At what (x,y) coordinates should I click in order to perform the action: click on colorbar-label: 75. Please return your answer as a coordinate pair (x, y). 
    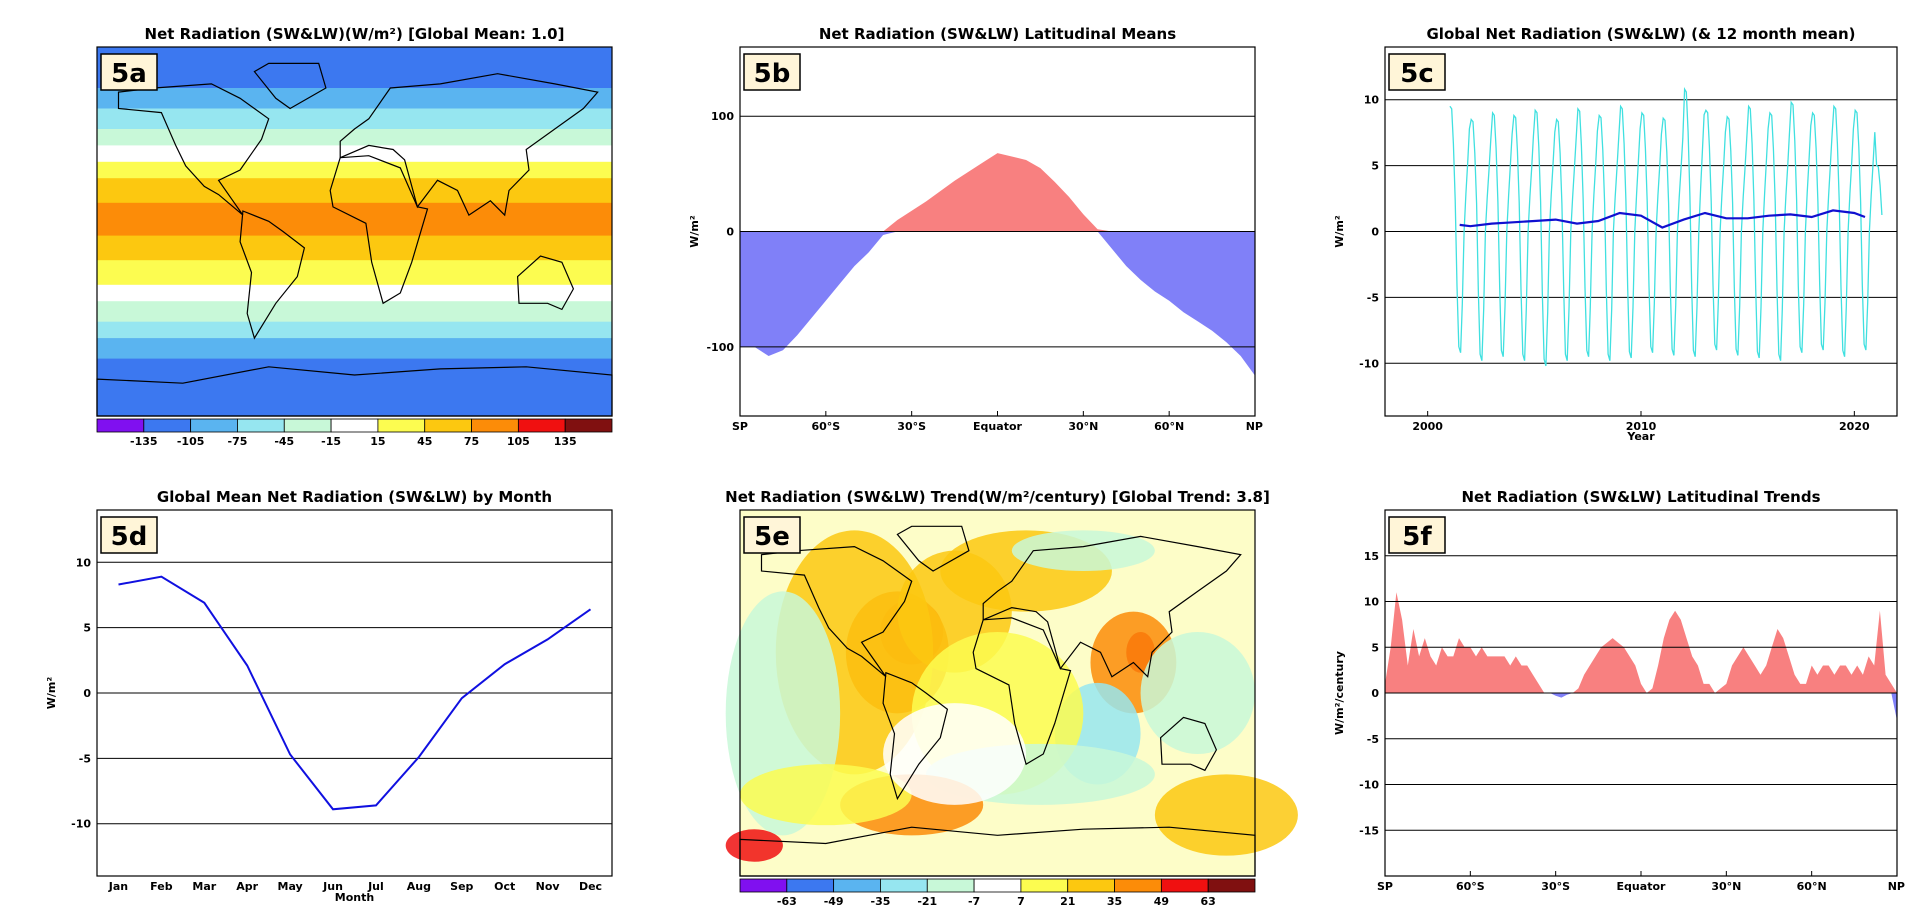
    Looking at the image, I should click on (471, 441).